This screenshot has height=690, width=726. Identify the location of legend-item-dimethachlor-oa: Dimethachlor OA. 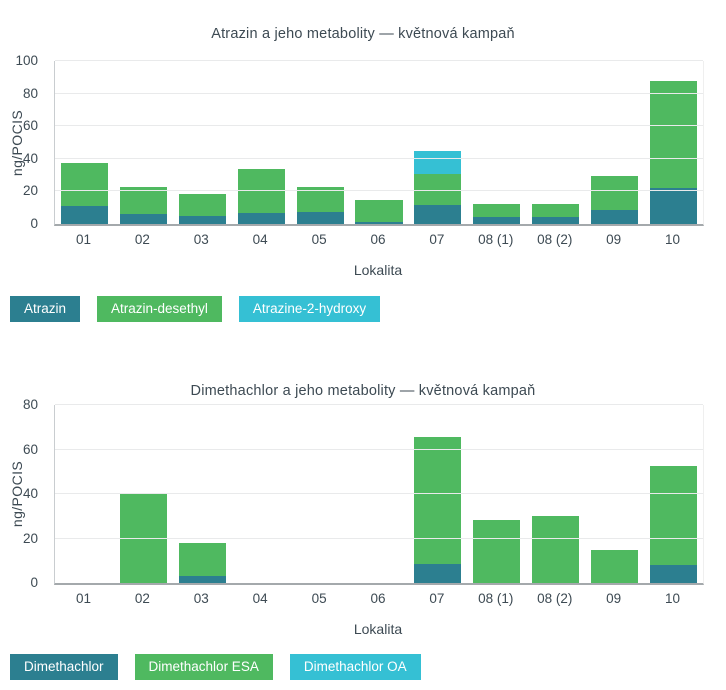
(355, 667).